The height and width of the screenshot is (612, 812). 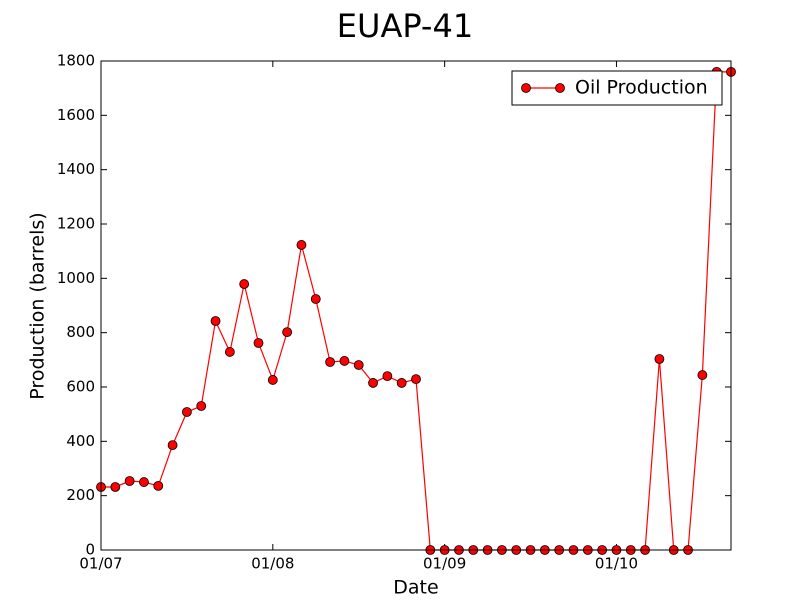 What do you see at coordinates (76, 224) in the screenshot?
I see `y-tick-label: 1200` at bounding box center [76, 224].